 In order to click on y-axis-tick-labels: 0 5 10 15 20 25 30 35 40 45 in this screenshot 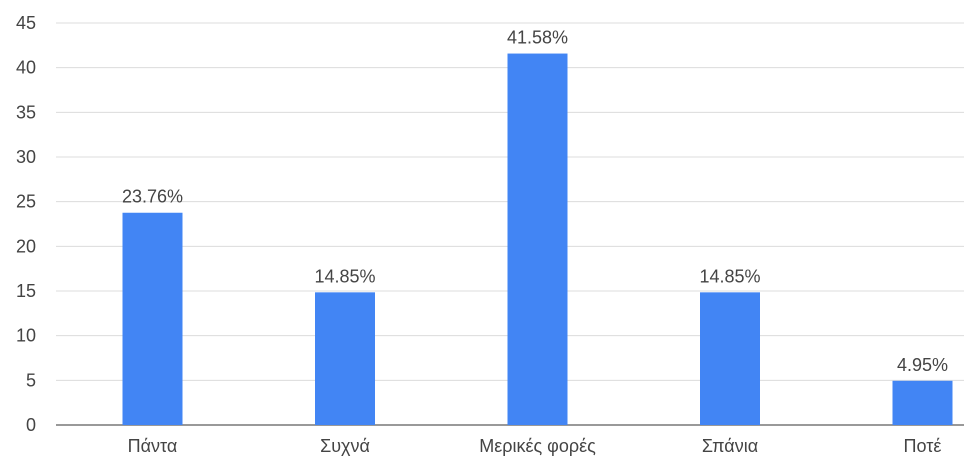, I will do `click(26, 224)`.